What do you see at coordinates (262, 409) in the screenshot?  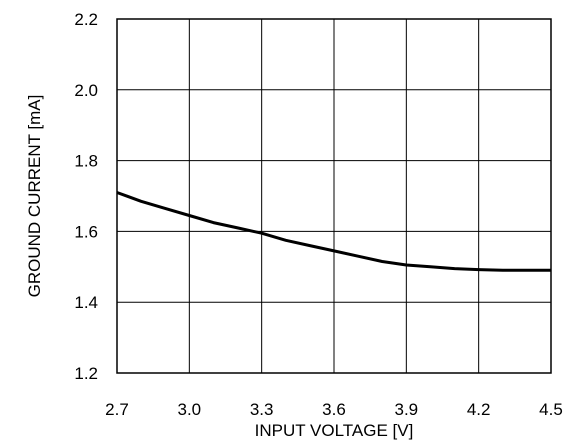 I see `x-tick-label-2: 3.3` at bounding box center [262, 409].